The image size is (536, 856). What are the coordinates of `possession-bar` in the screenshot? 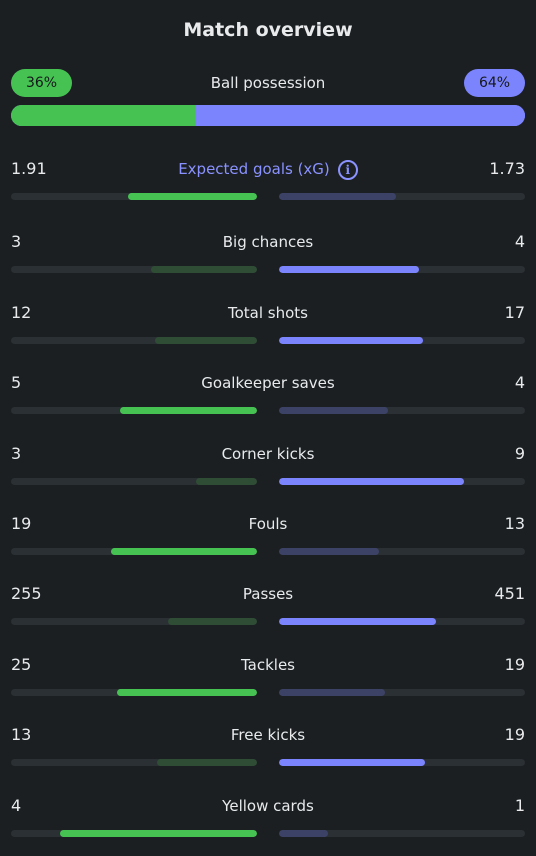 It's located at (268, 115).